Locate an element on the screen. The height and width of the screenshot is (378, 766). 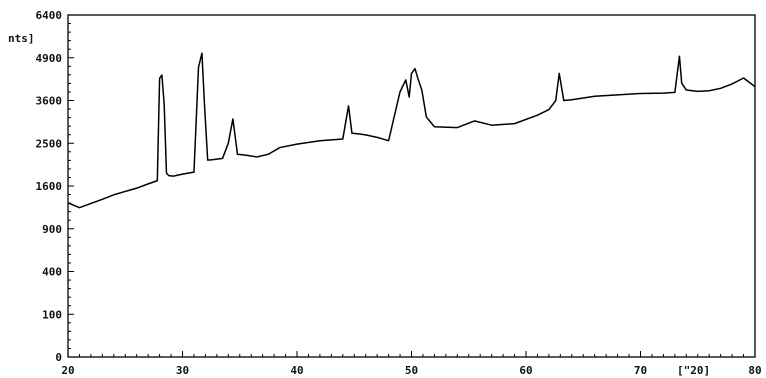
x-tick-label: 20 is located at coordinates (67, 370).